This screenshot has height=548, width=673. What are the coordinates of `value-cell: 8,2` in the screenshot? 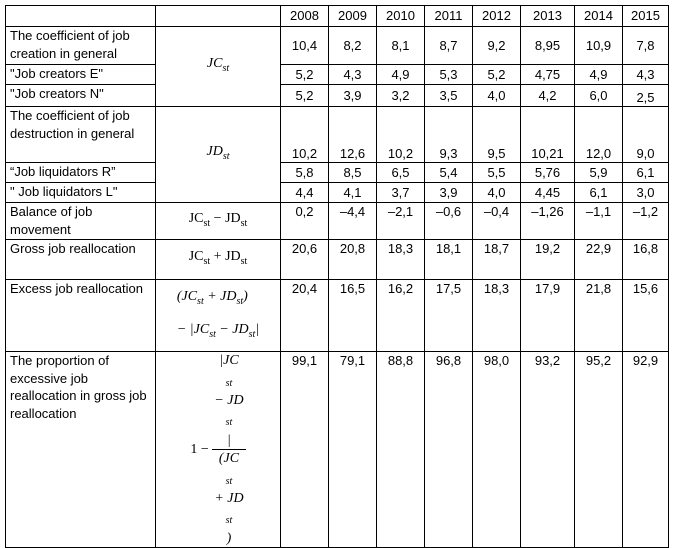 It's located at (352, 45).